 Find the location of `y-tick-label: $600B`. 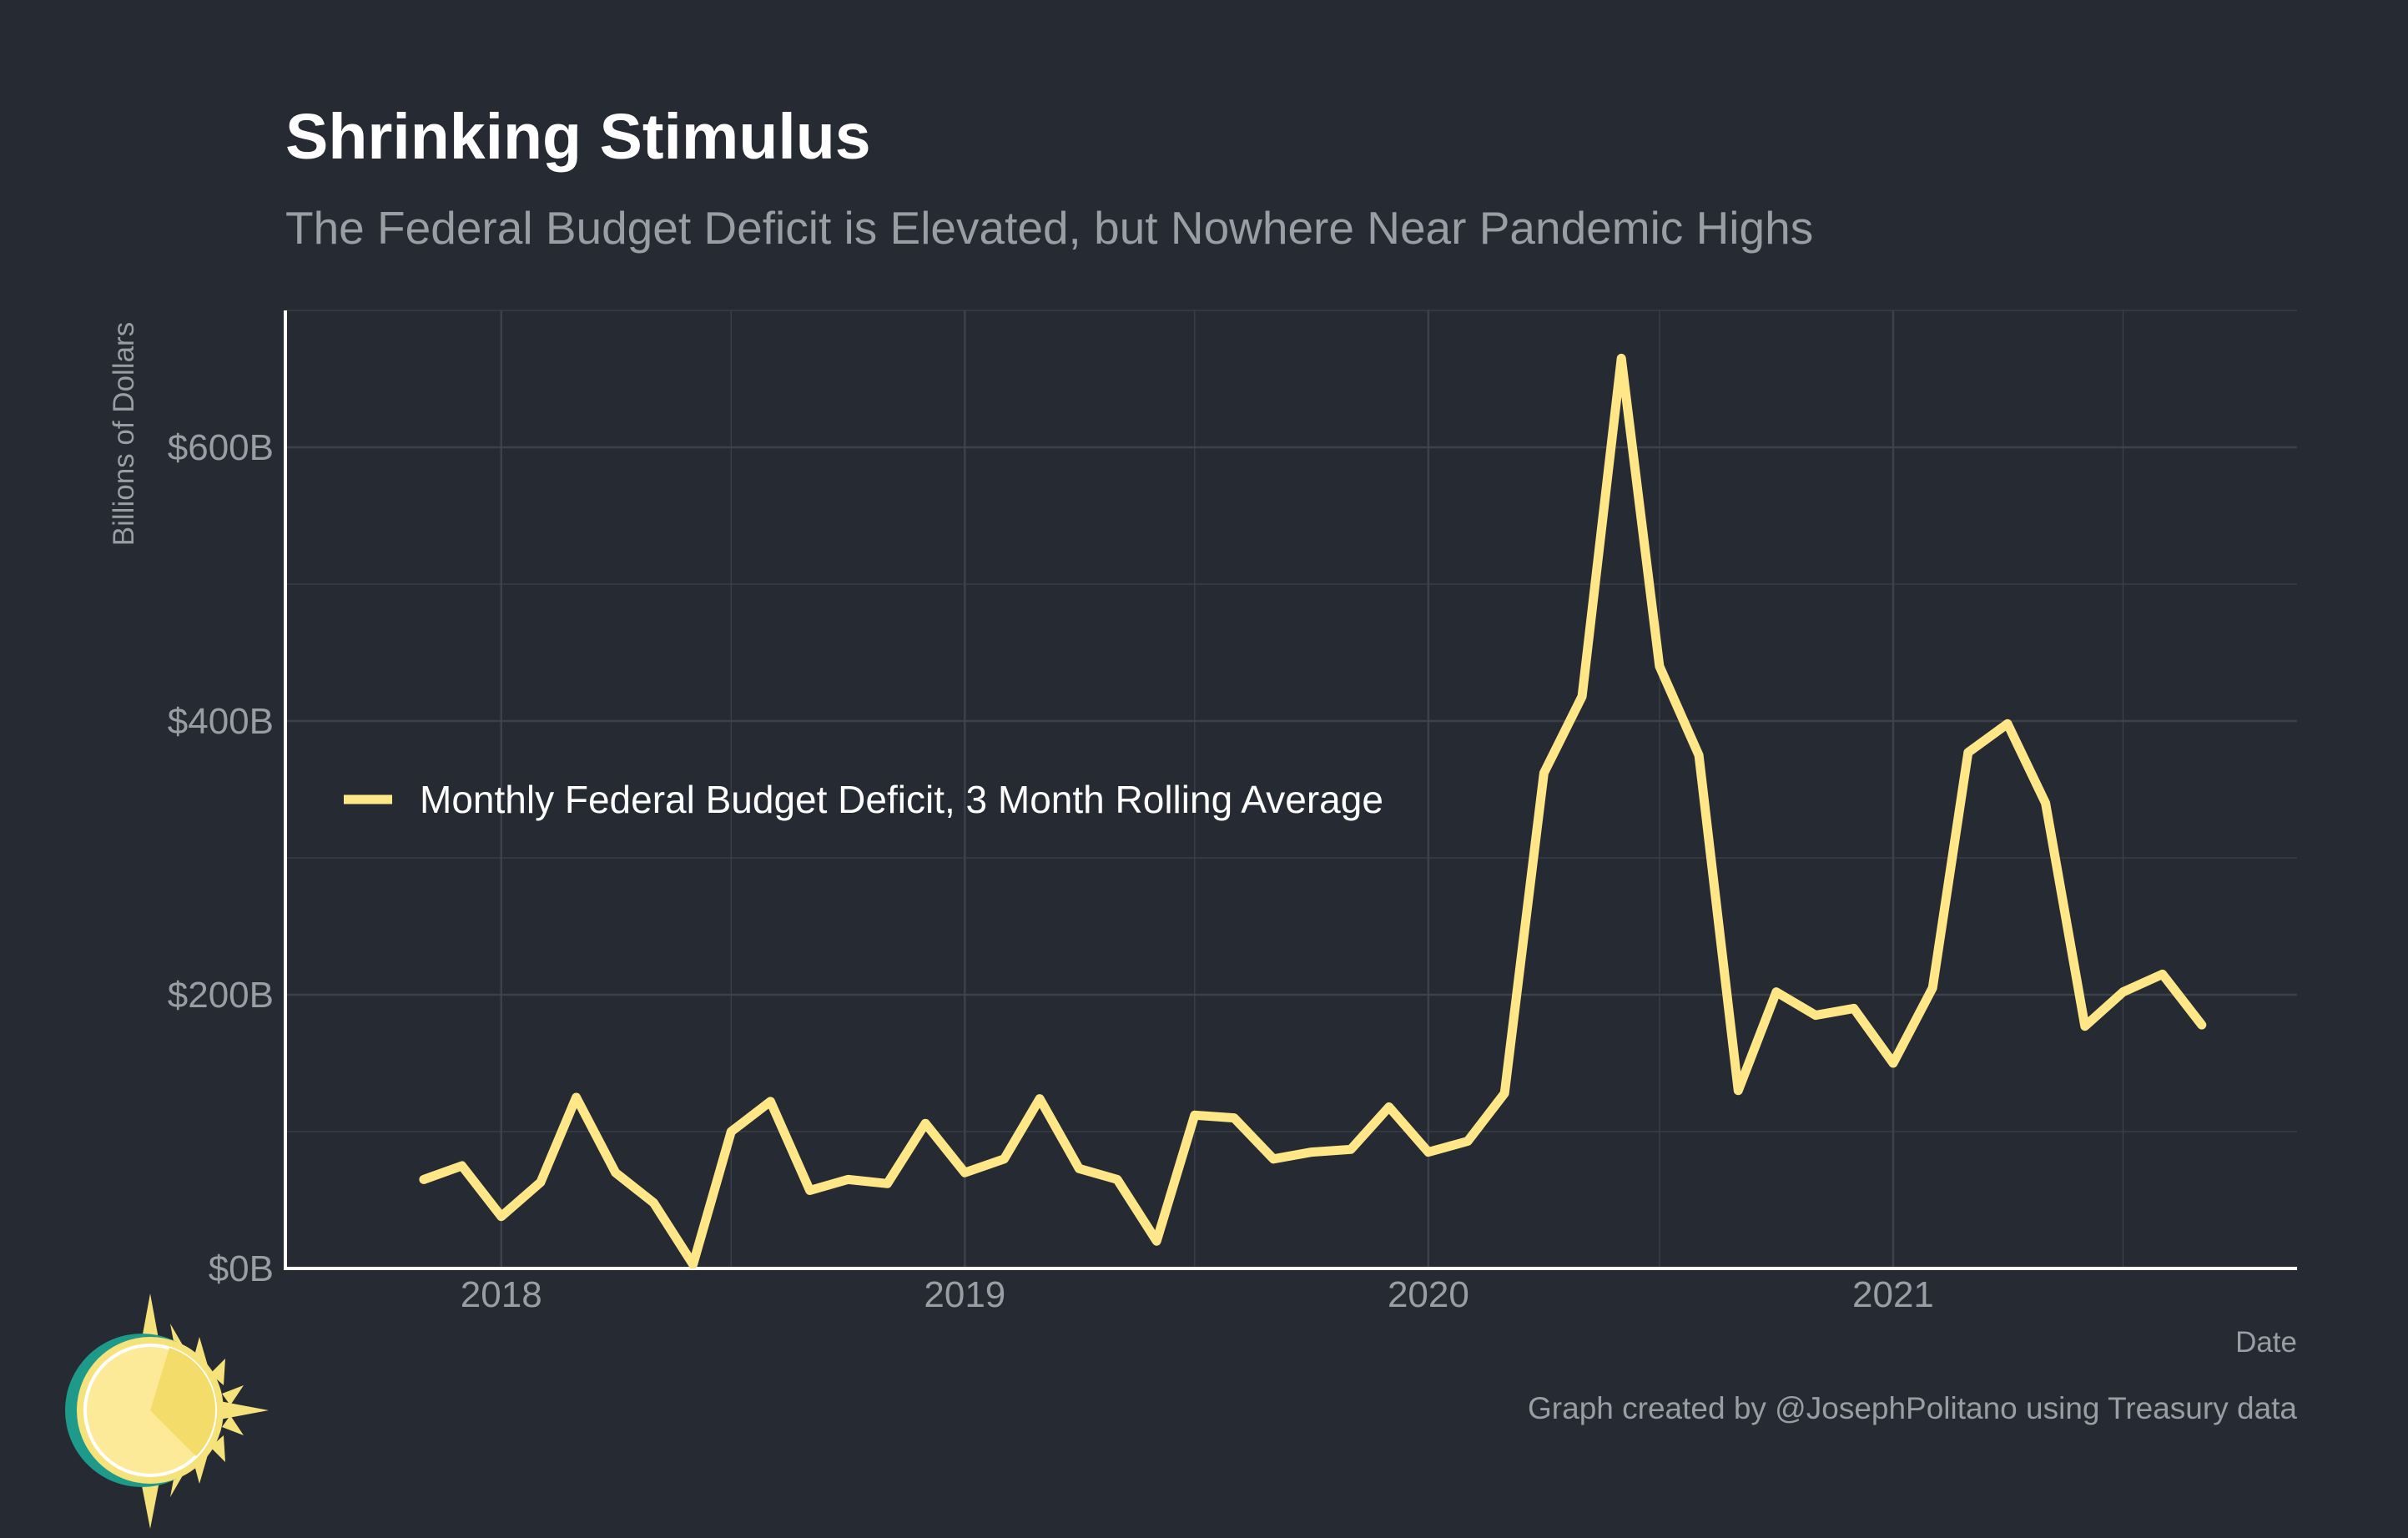

y-tick-label: $600B is located at coordinates (221, 447).